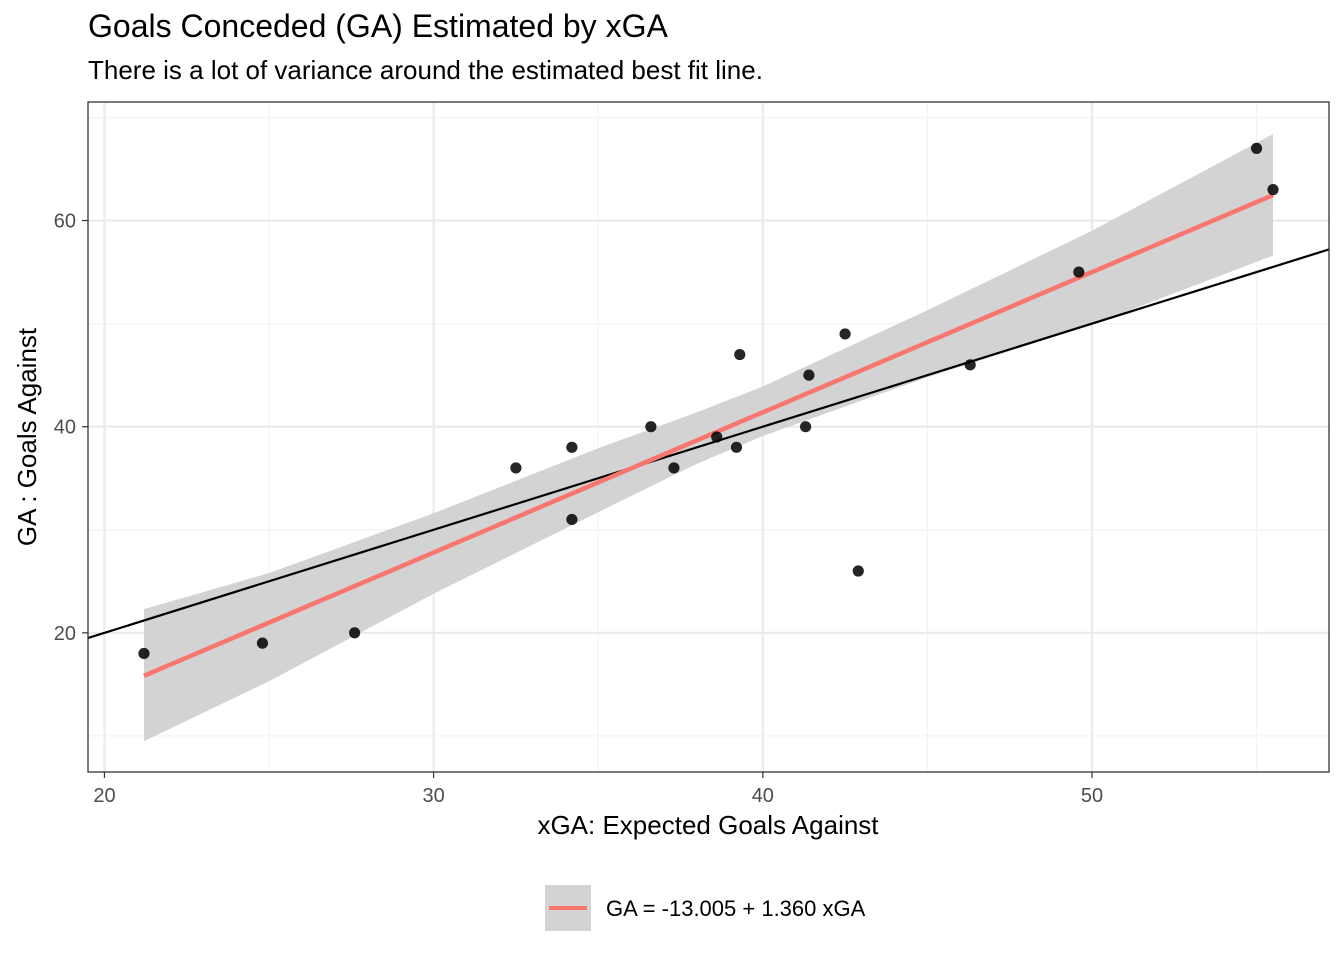  I want to click on y-axis-title: GA : Goals Against, so click(27, 436).